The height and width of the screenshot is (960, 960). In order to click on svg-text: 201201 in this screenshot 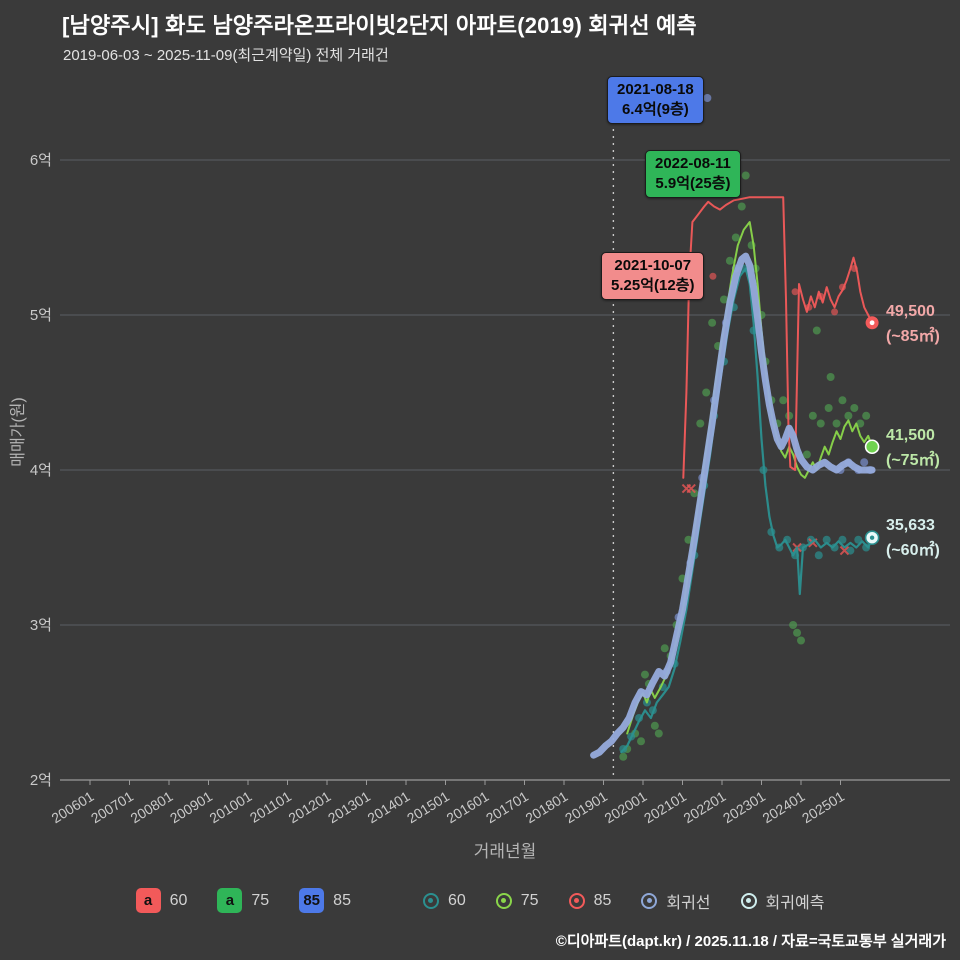, I will do `click(309, 807)`.